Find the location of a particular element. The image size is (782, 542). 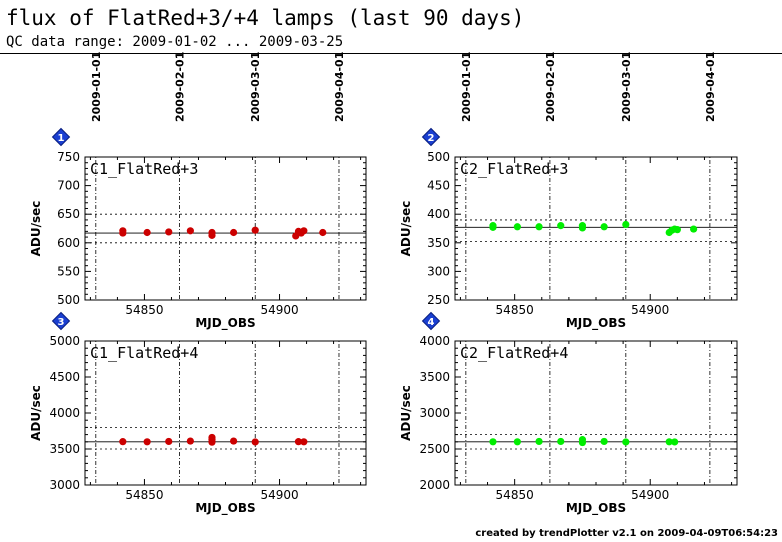

panel-badge-number: 1 is located at coordinates (61, 138).